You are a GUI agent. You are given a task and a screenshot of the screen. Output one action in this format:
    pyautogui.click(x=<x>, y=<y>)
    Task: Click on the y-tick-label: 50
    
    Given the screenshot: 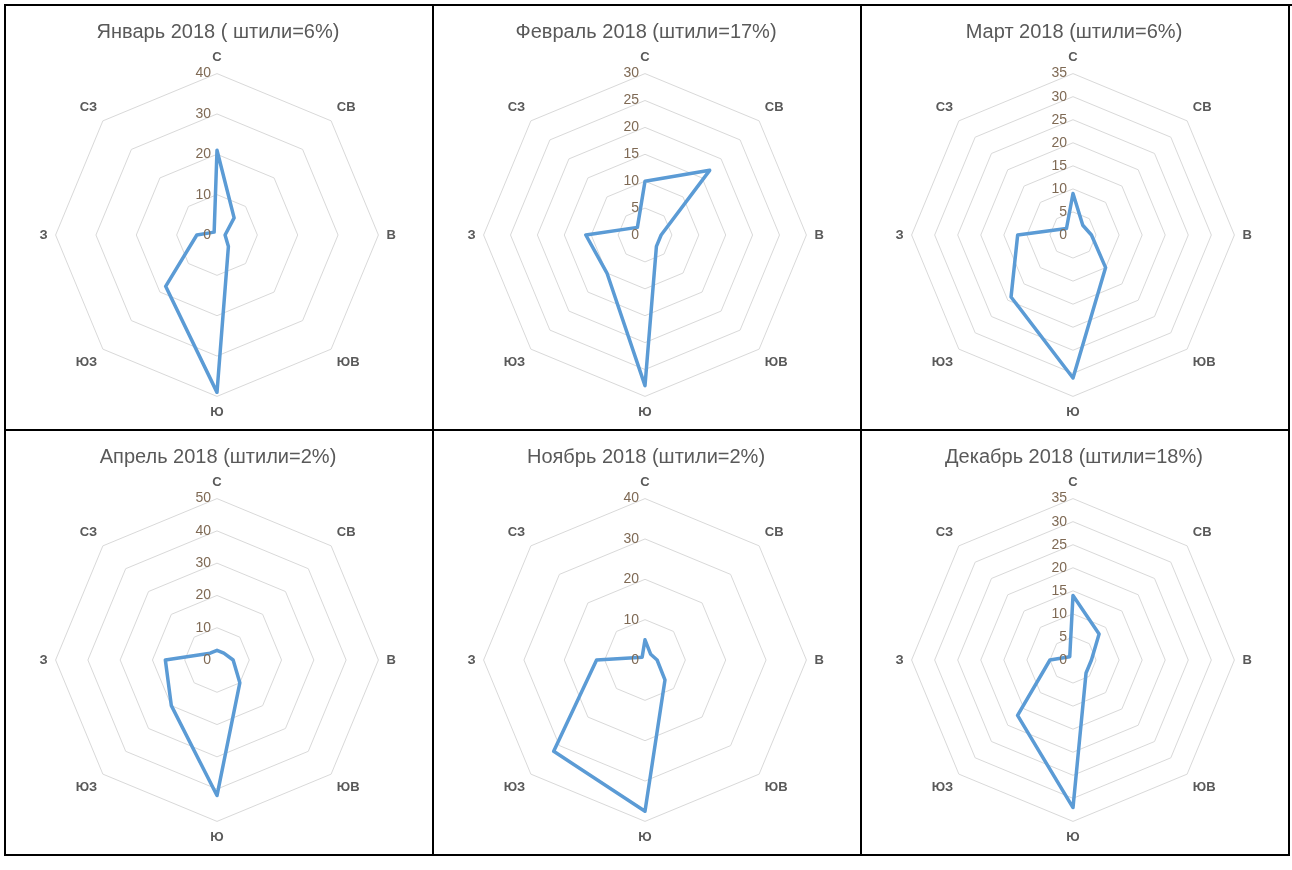 What is the action you would take?
    pyautogui.click(x=203, y=497)
    